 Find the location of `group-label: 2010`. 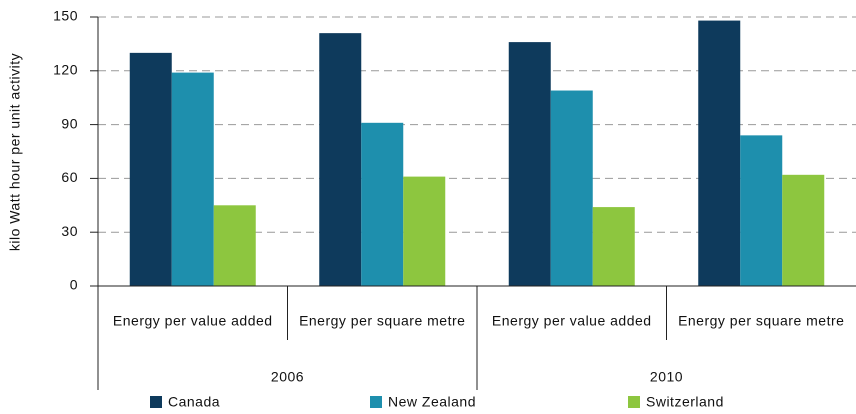

group-label: 2010 is located at coordinates (666, 377).